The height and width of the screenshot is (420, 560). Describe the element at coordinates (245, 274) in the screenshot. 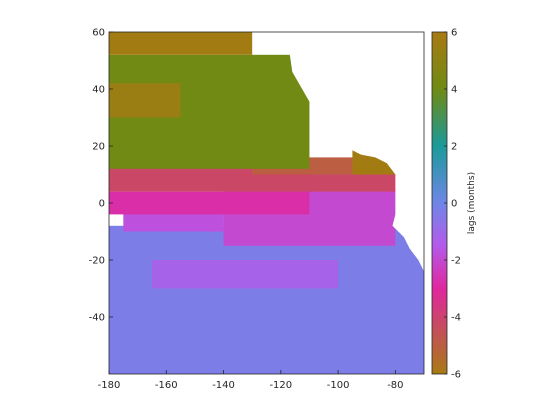

I see `heatmap-cell-south-band` at that location.